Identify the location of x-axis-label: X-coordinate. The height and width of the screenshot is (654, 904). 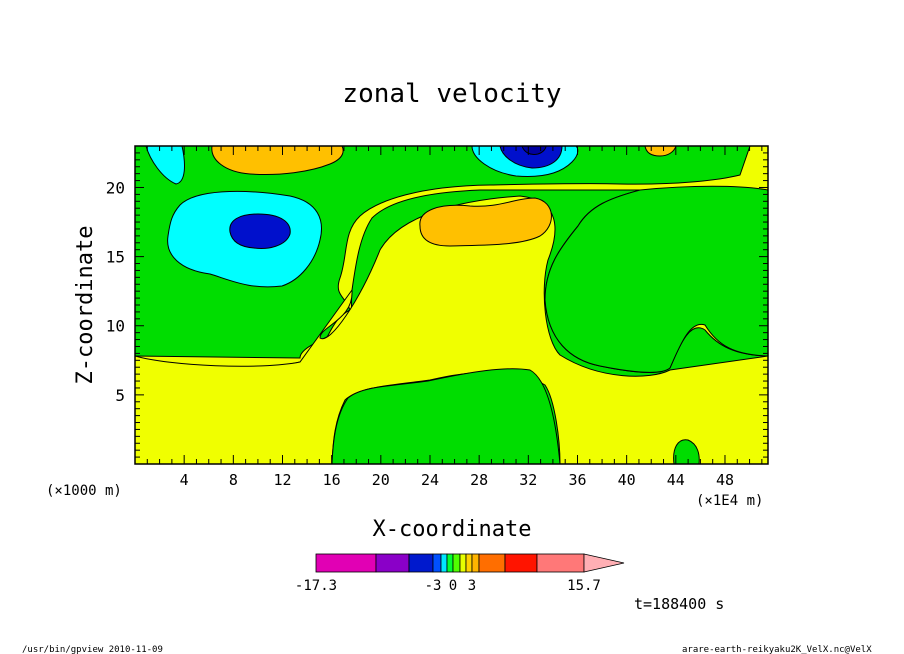
(452, 529).